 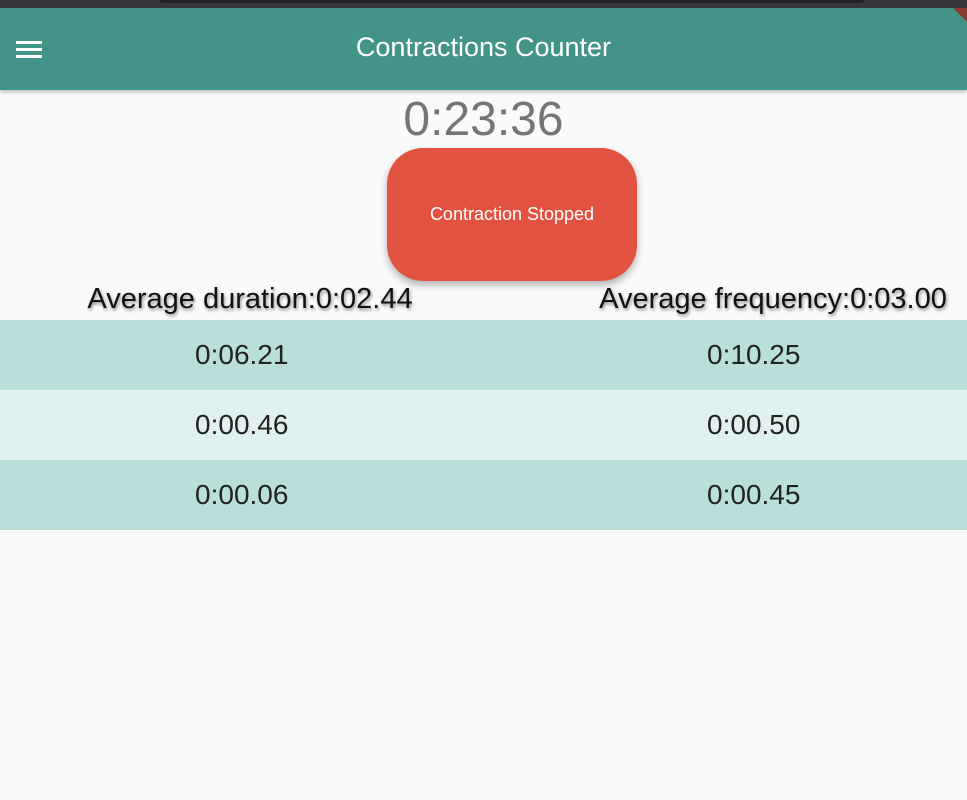 I want to click on app-bar: Contractions Counter, so click(x=483, y=49).